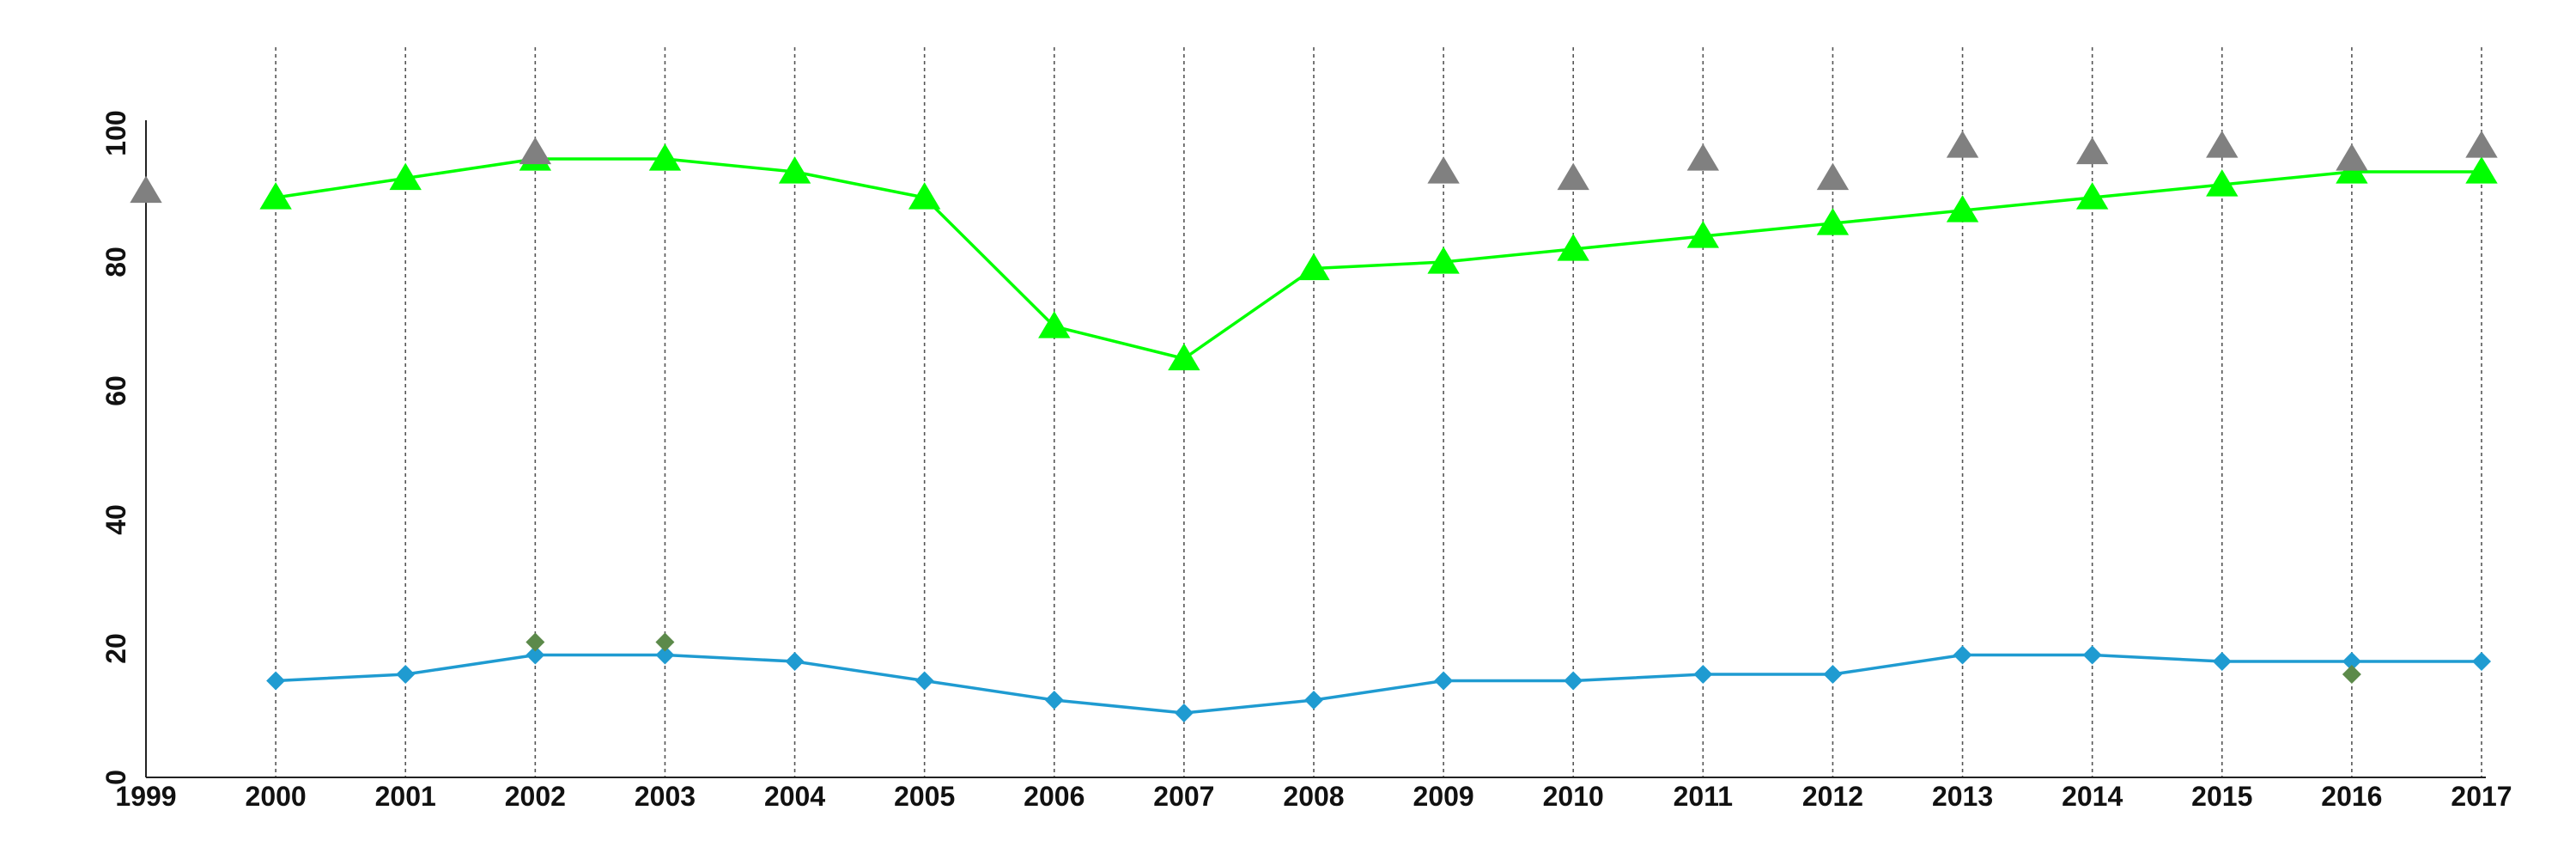  What do you see at coordinates (2222, 661) in the screenshot?
I see `series-1-point-2015` at bounding box center [2222, 661].